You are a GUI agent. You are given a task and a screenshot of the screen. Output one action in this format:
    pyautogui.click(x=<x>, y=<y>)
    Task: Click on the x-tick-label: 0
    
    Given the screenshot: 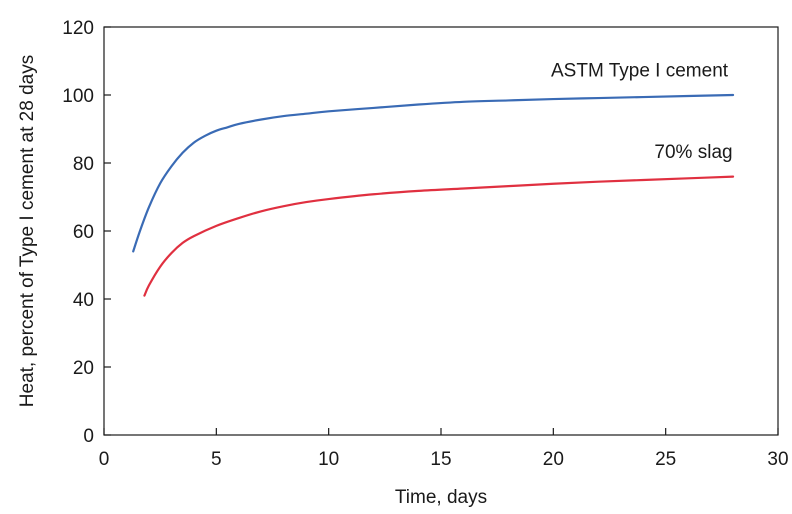 What is the action you would take?
    pyautogui.click(x=104, y=459)
    